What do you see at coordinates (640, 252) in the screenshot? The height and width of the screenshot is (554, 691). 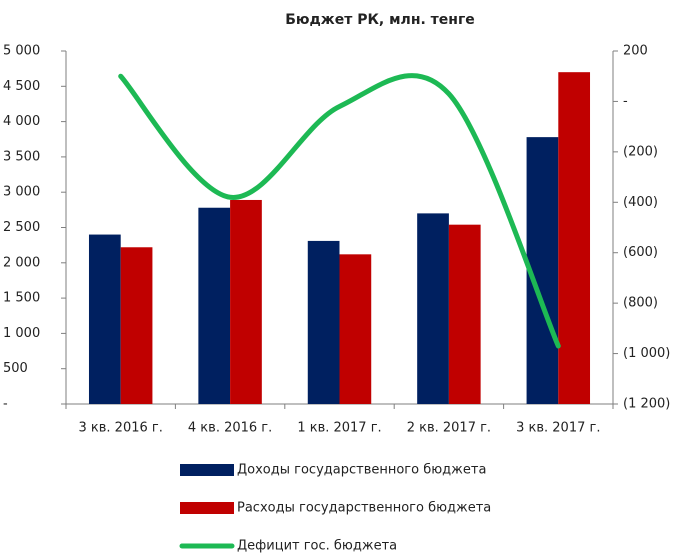 I see `y2-tick-label: (600)` at bounding box center [640, 252].